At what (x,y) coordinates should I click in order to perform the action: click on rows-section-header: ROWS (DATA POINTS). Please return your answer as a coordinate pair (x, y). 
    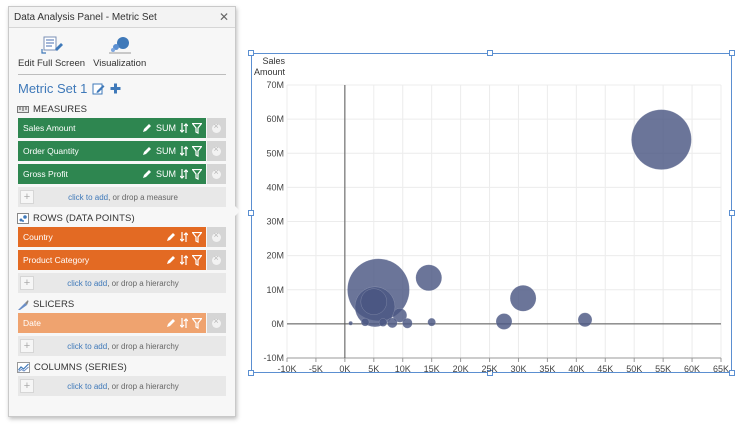
    Looking at the image, I should click on (122, 218).